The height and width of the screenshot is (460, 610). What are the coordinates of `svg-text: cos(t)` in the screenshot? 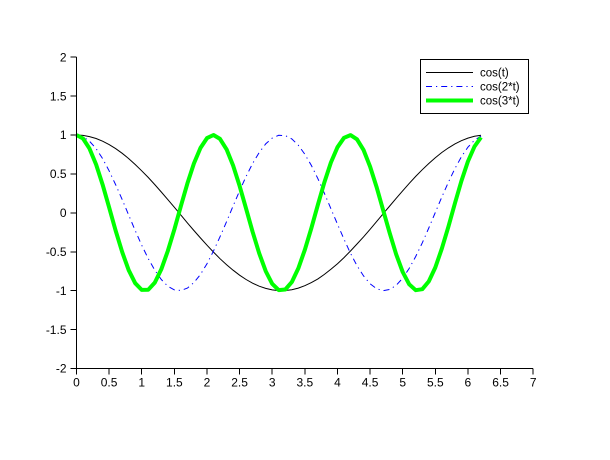 It's located at (494, 74).